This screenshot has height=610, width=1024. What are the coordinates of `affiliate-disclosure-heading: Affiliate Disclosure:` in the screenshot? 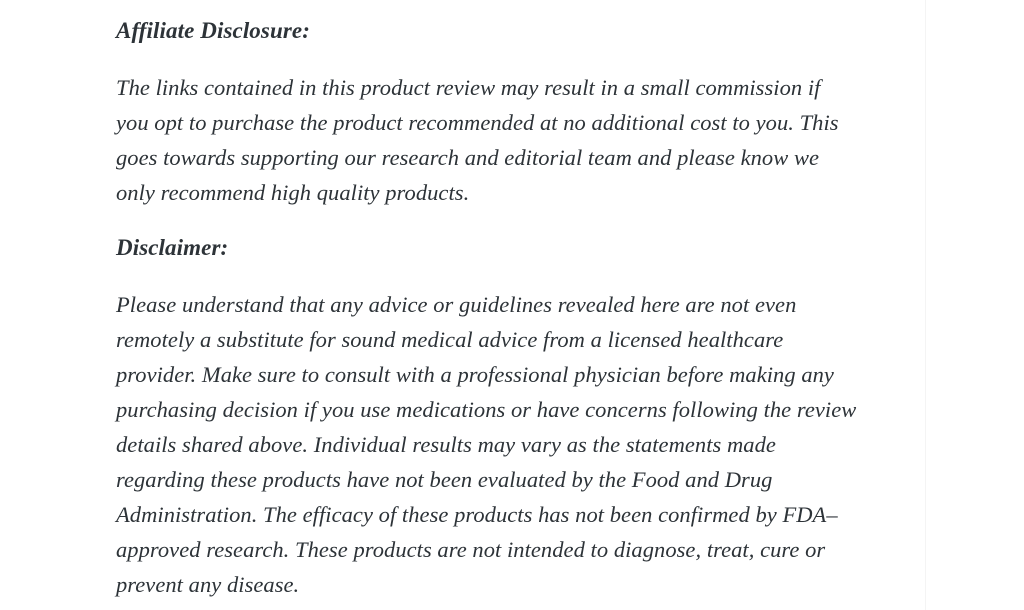 It's located at (213, 30).